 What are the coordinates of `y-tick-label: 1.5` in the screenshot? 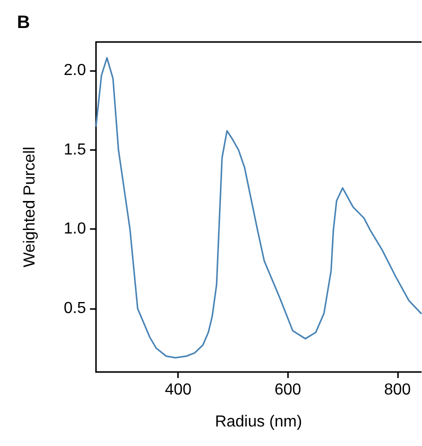 It's located at (75, 149).